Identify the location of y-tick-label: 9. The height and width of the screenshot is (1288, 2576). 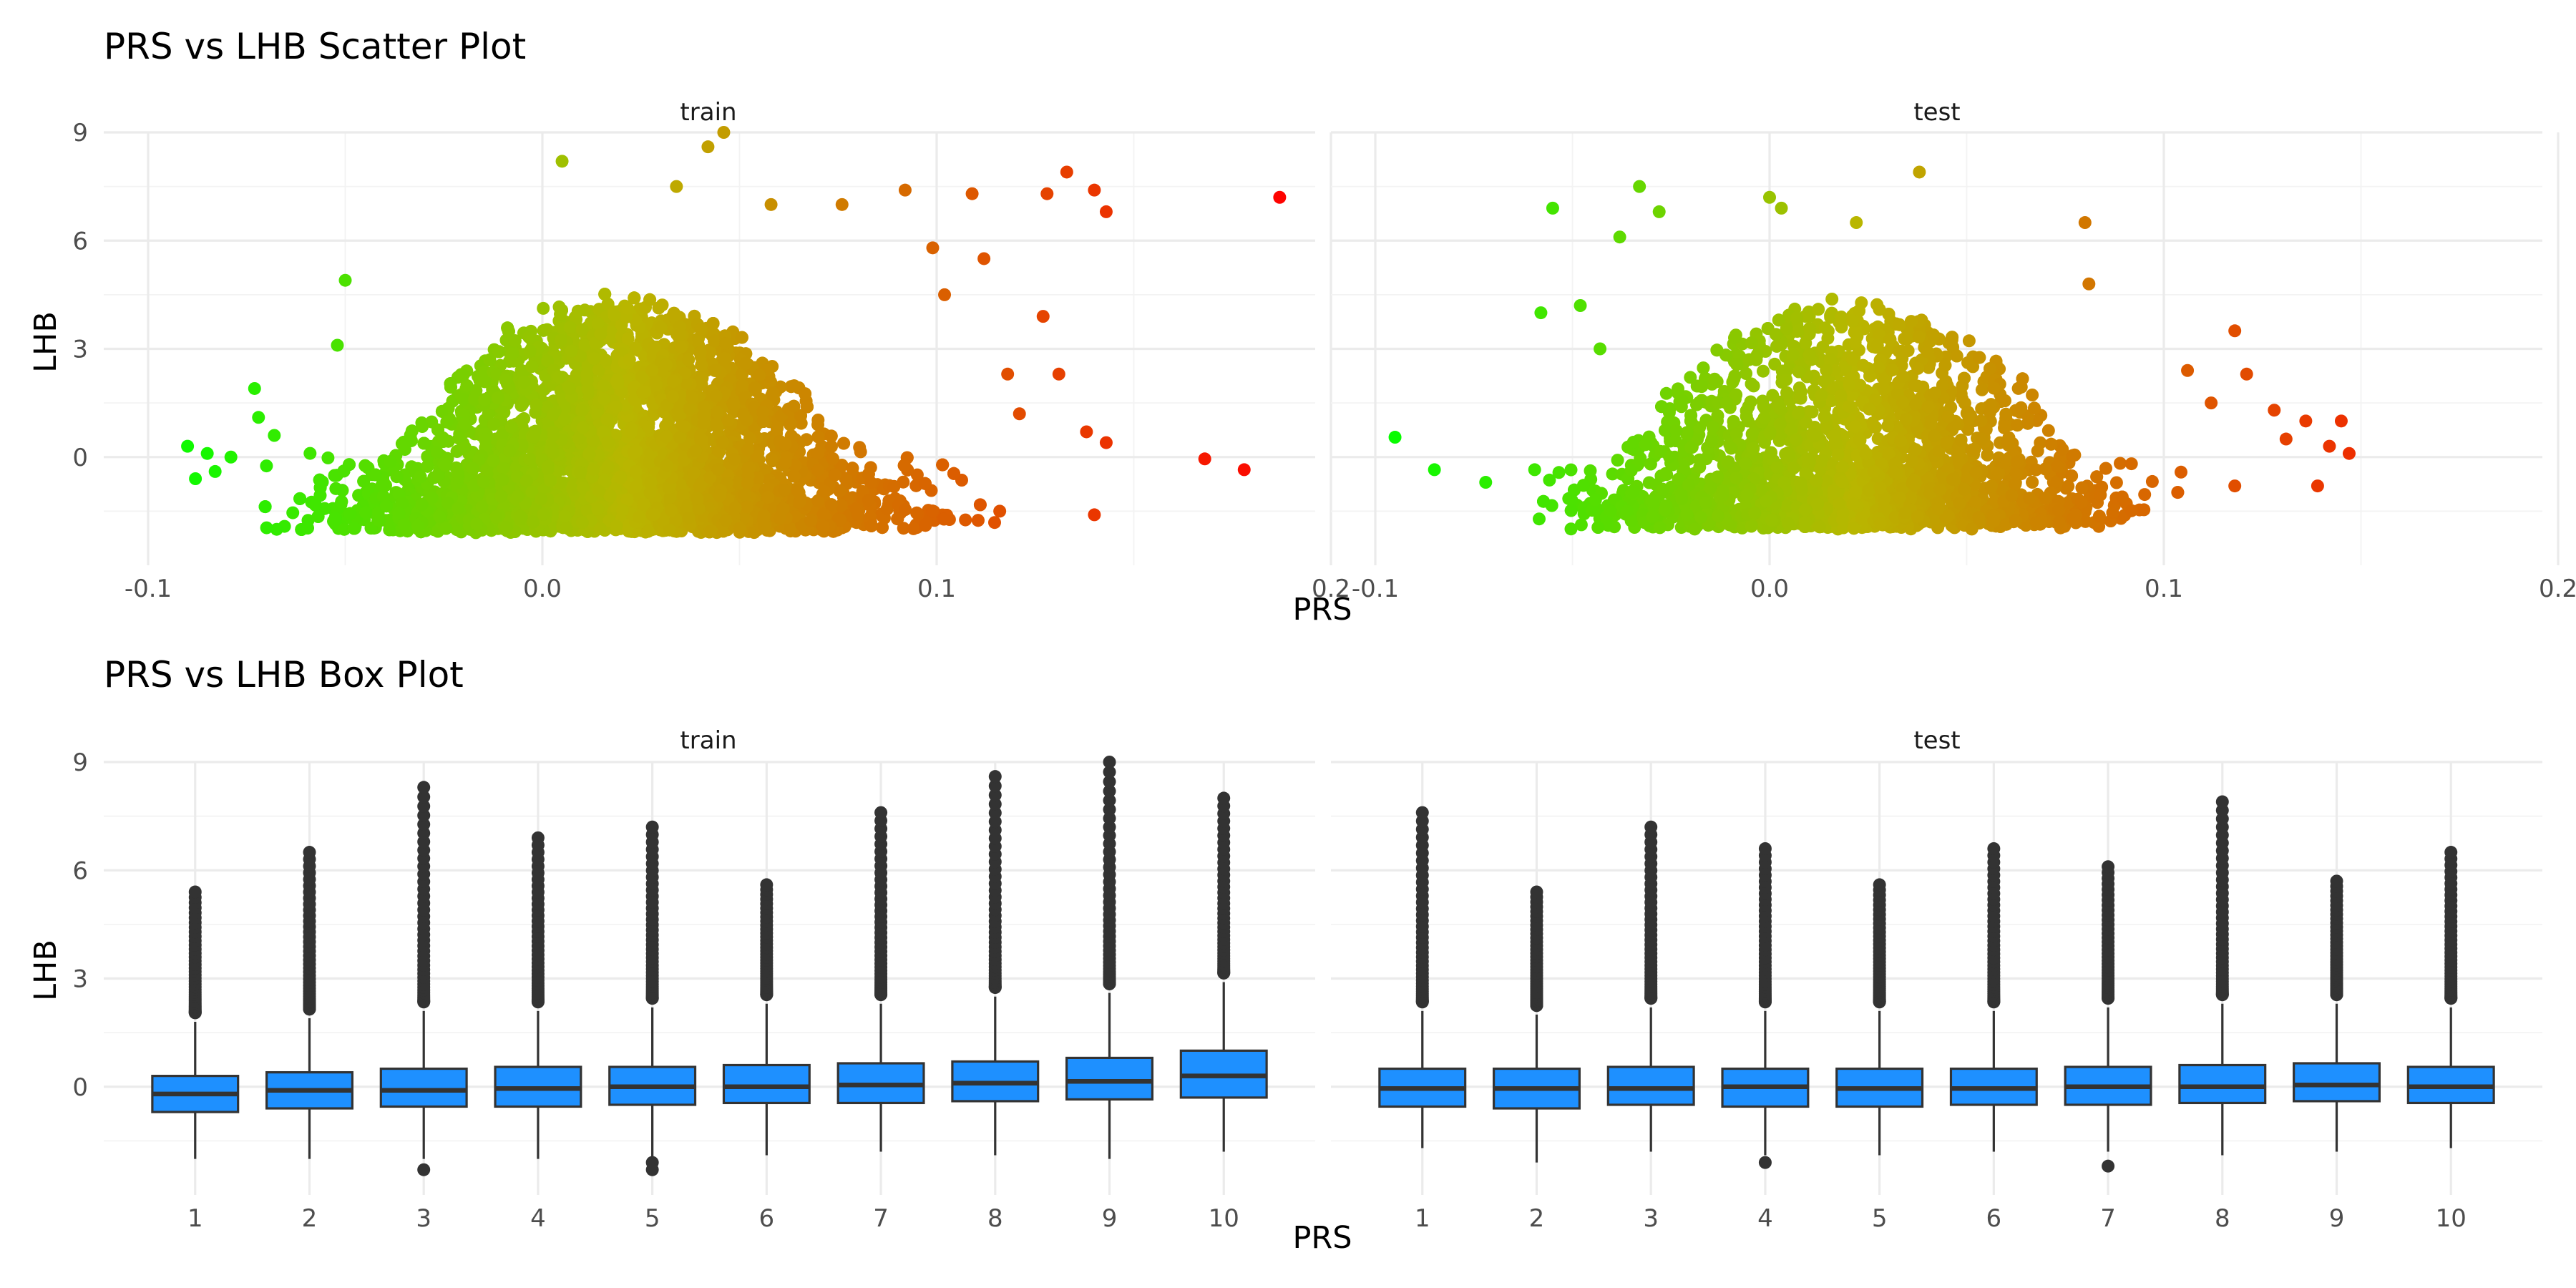
(80, 133).